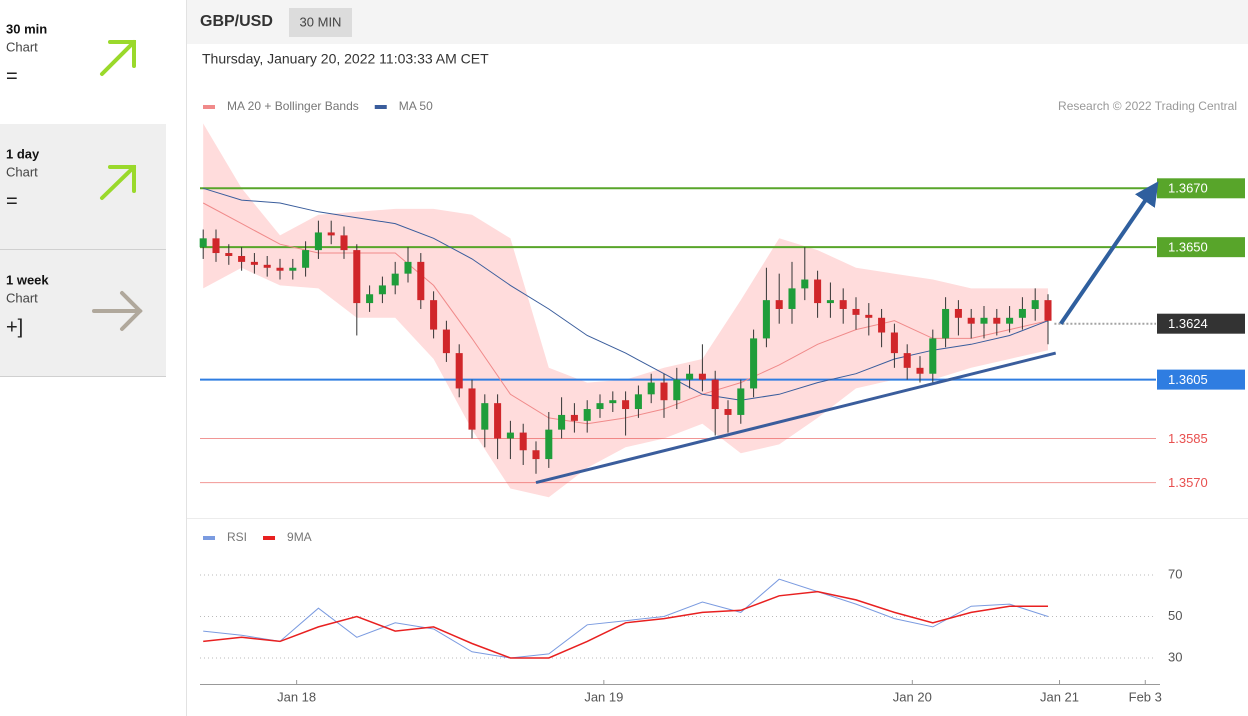  Describe the element at coordinates (27, 279) in the screenshot. I see `sidebar-period: 1 week` at that location.